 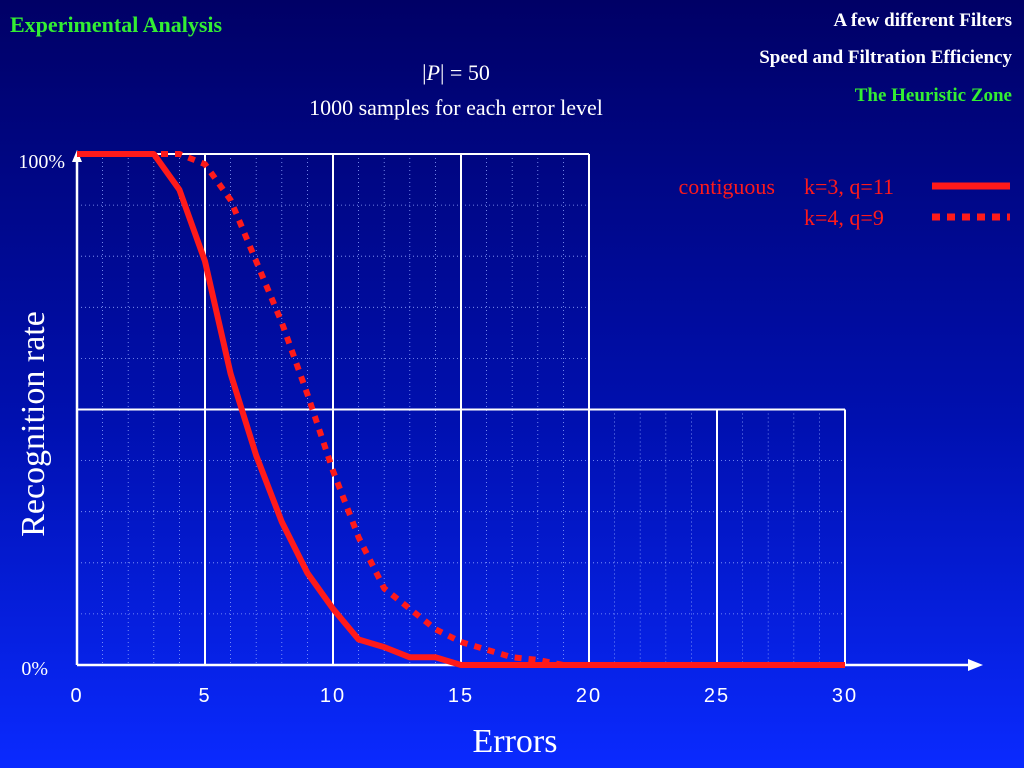 I want to click on x-axis-title: Errors, so click(x=515, y=741).